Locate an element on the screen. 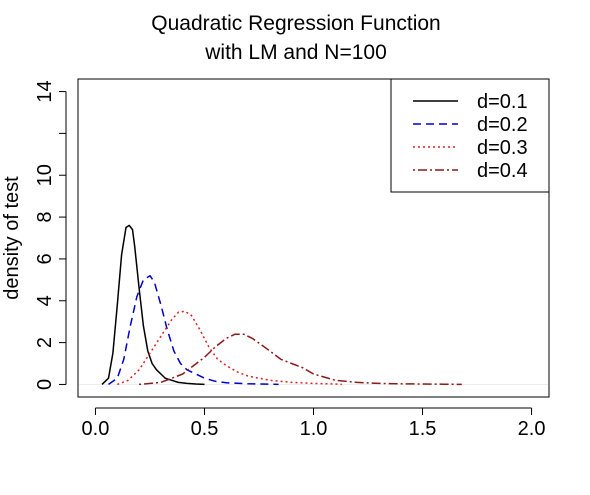 The height and width of the screenshot is (495, 590). legend-label-3: d=0.3 is located at coordinates (502, 148).